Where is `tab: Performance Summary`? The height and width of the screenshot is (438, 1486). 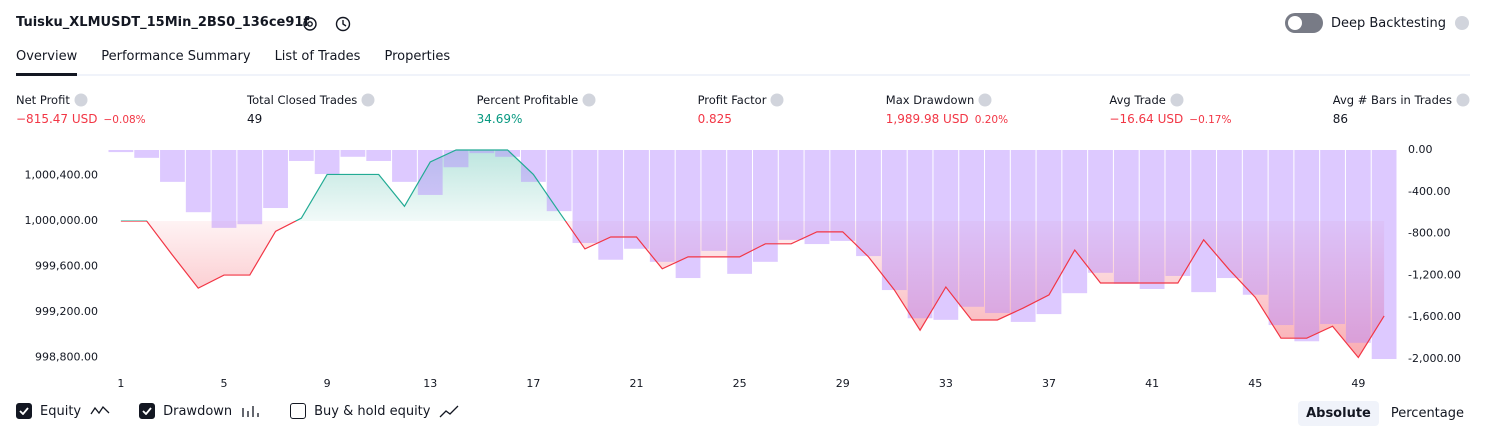
tab: Performance Summary is located at coordinates (176, 56).